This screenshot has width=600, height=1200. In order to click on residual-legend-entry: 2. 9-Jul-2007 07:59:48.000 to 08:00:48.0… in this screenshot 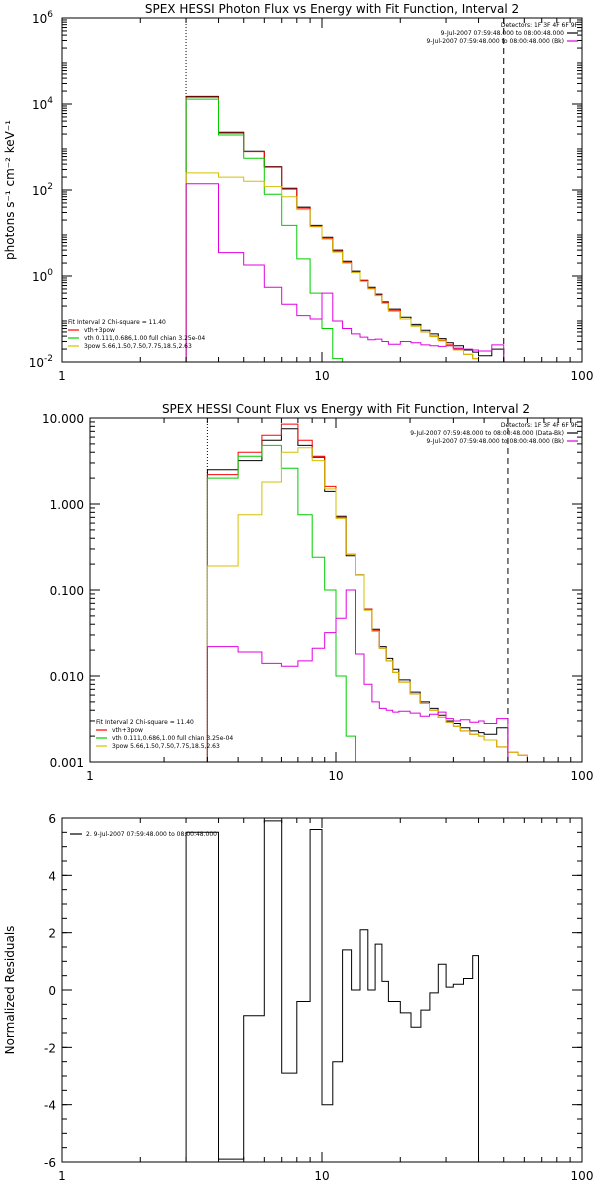, I will do `click(151, 834)`.